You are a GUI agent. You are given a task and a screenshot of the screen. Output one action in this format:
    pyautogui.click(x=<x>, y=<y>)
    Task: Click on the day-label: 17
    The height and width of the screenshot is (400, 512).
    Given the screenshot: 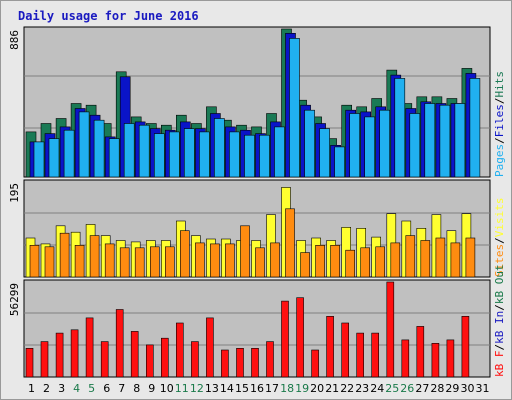 What is the action you would take?
    pyautogui.click(x=272, y=388)
    